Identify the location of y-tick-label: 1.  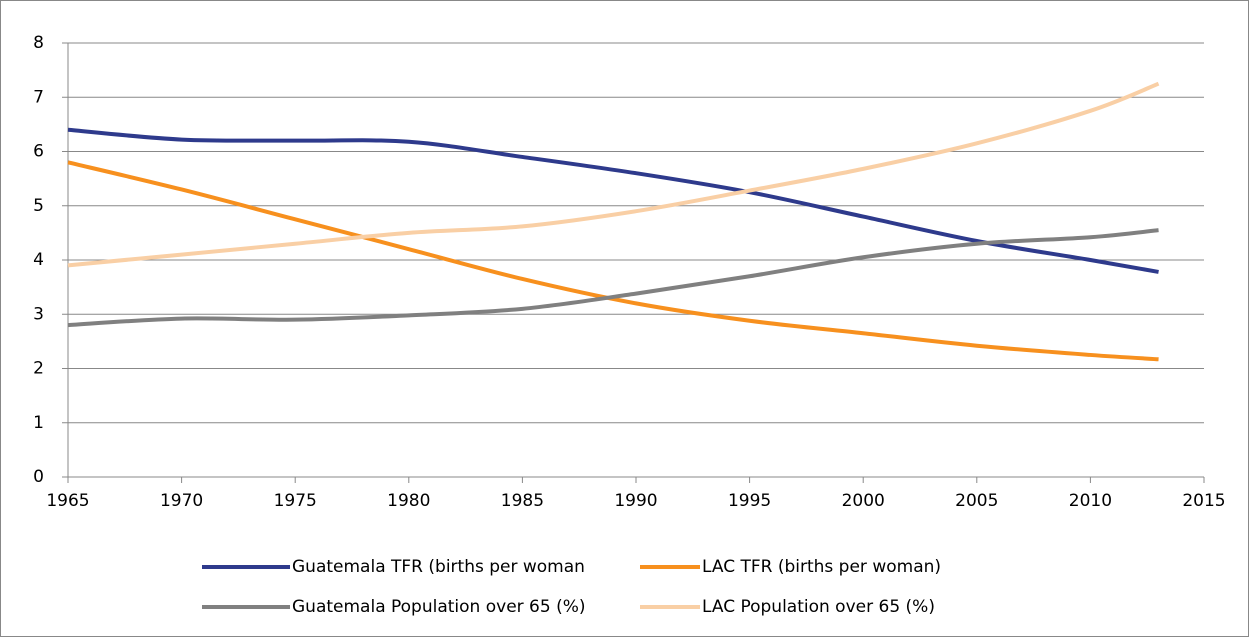
(38, 423).